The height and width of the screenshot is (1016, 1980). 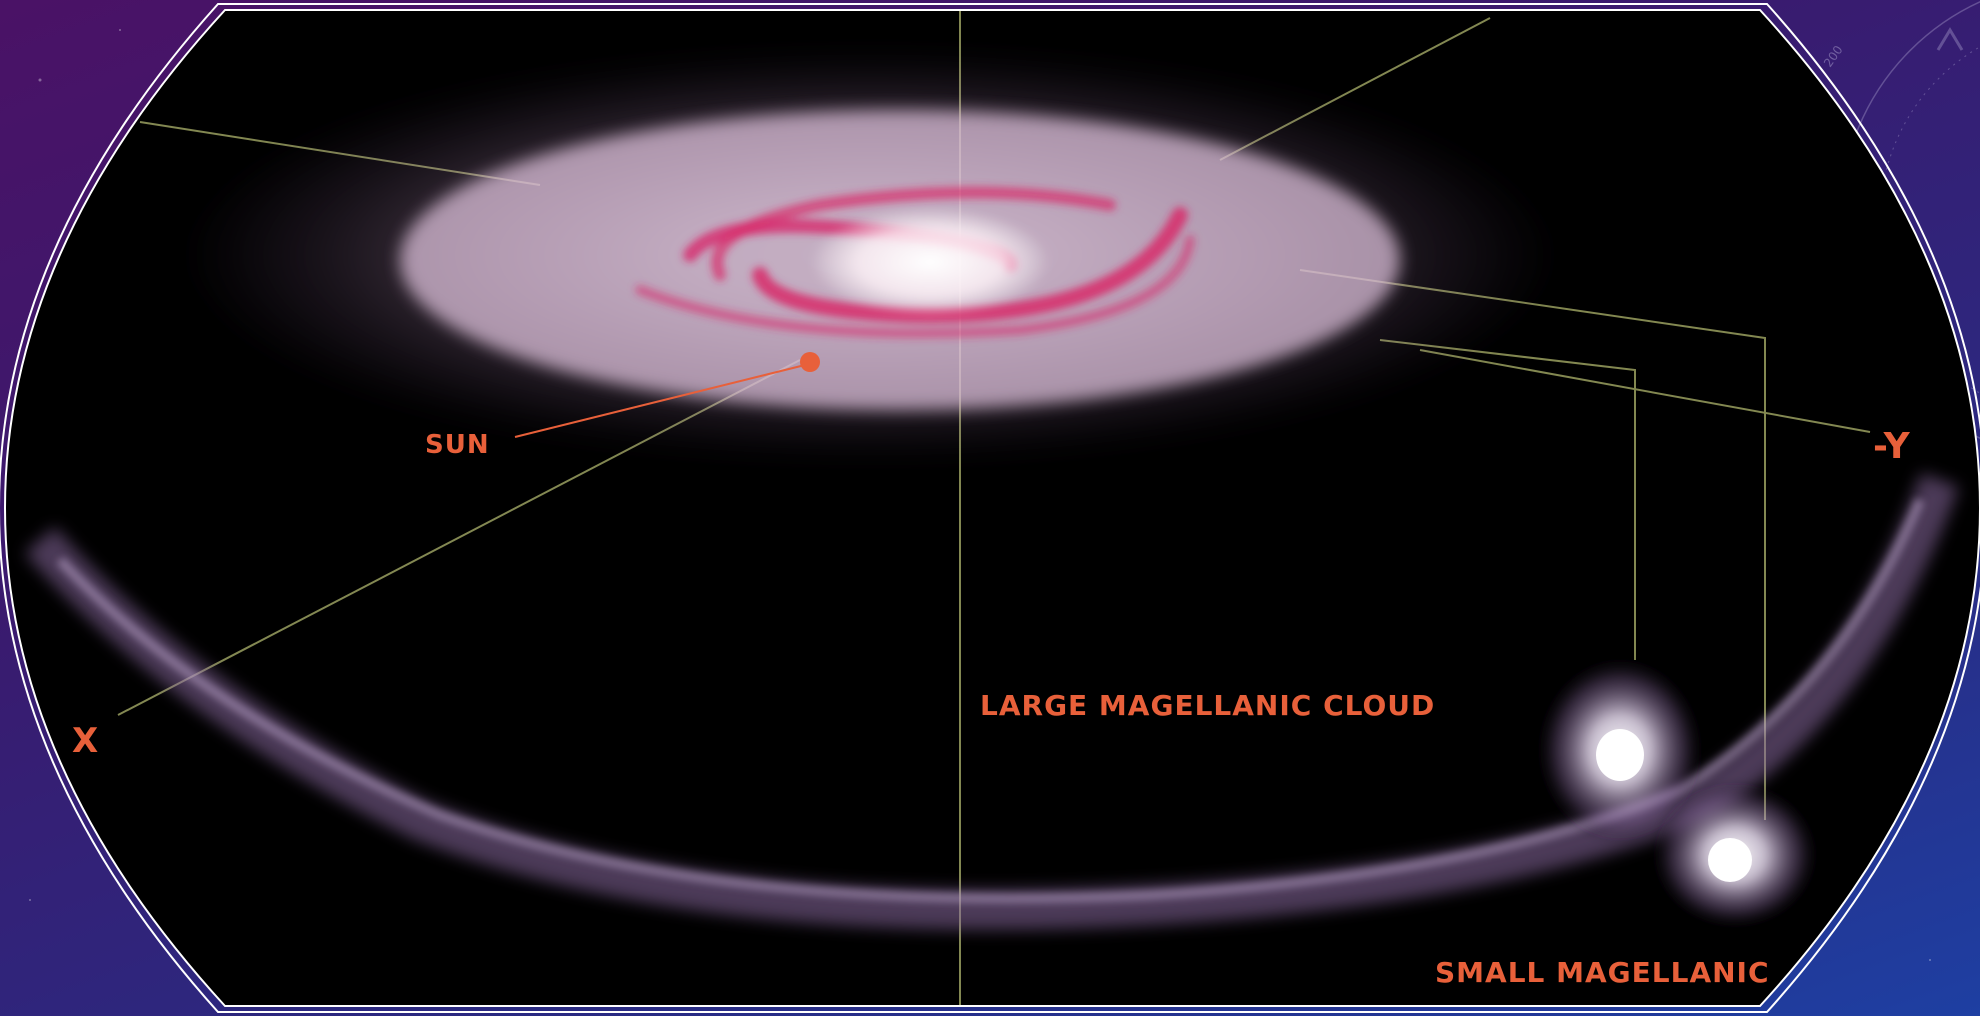 I want to click on sun-marker, so click(x=810, y=362).